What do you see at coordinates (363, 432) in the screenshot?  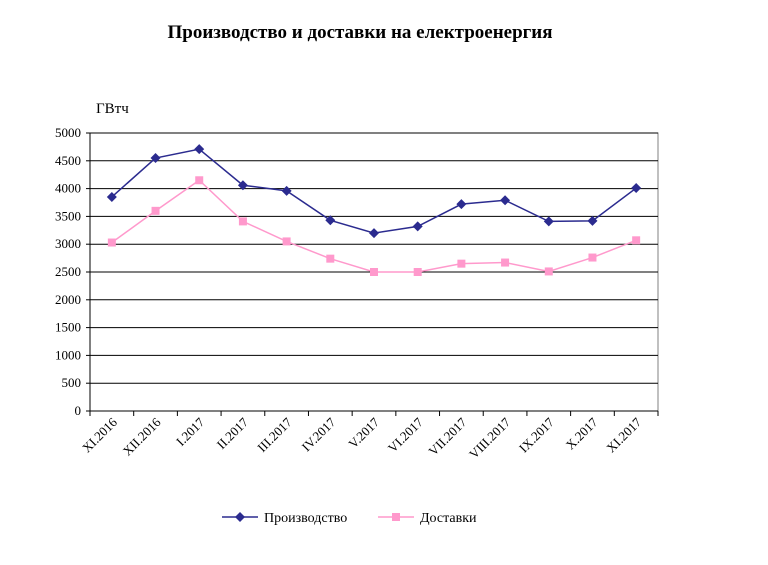 I see `x-tick-label: V.2017` at bounding box center [363, 432].